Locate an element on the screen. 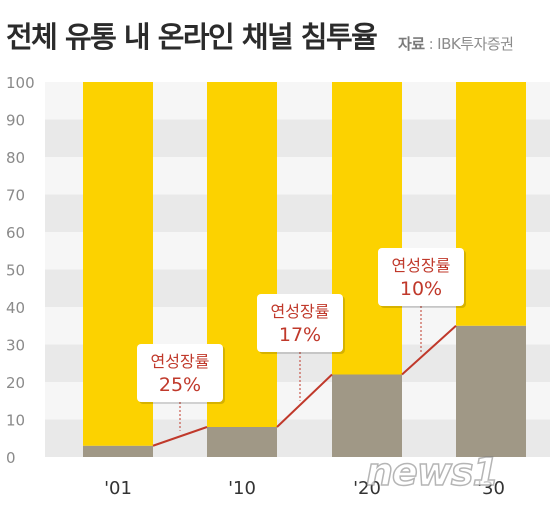 The height and width of the screenshot is (509, 560). y-tick-label: 100 is located at coordinates (20, 83).